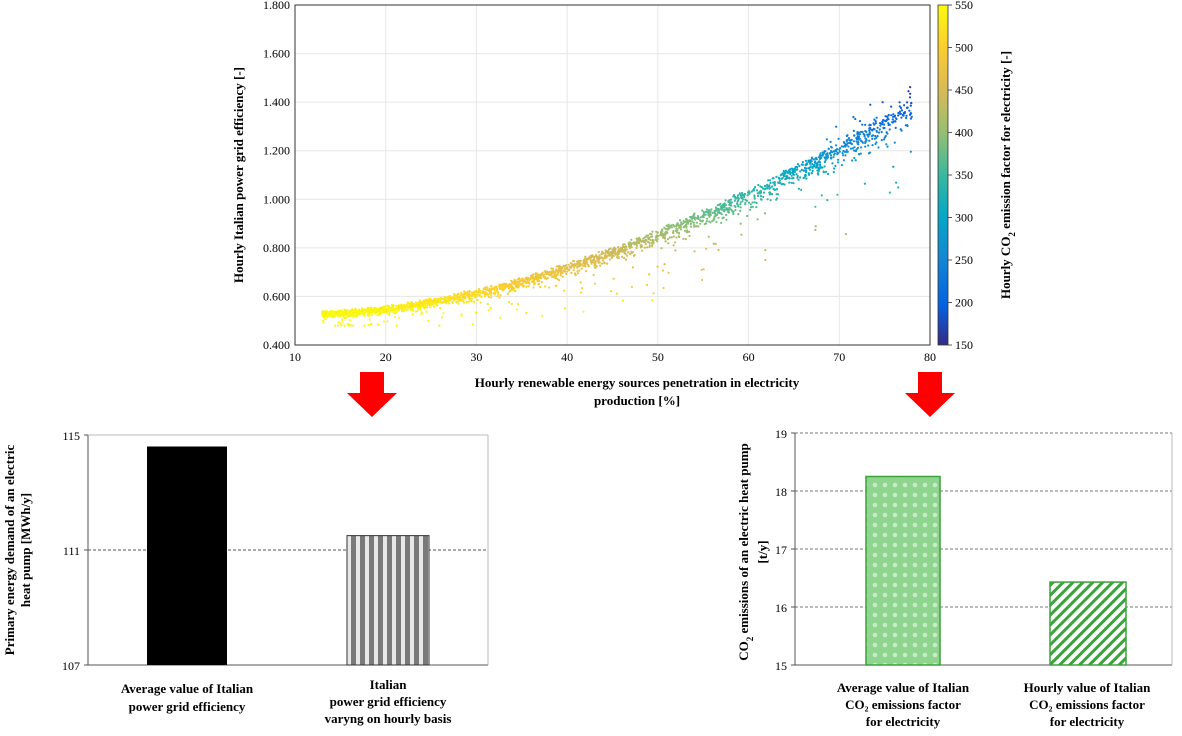 This screenshot has height=736, width=1182. What do you see at coordinates (781, 666) in the screenshot?
I see `co2-tick-label: 15` at bounding box center [781, 666].